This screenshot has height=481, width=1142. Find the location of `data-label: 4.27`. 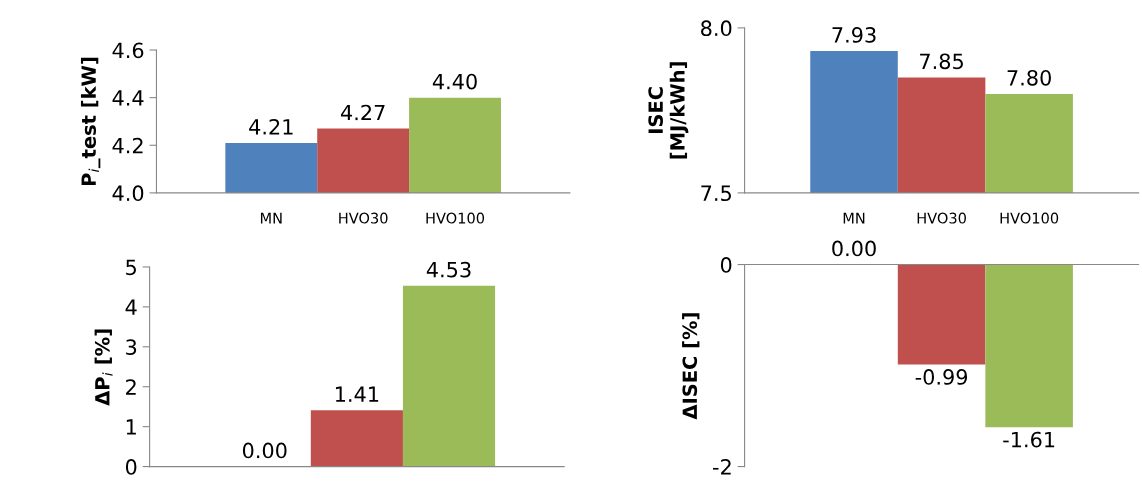

data-label: 4.27 is located at coordinates (362, 112).